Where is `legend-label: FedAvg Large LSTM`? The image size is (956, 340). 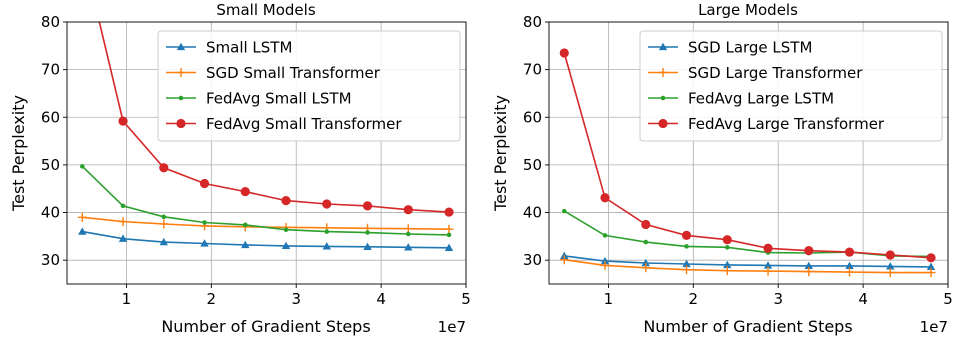
legend-label: FedAvg Large LSTM is located at coordinates (761, 99).